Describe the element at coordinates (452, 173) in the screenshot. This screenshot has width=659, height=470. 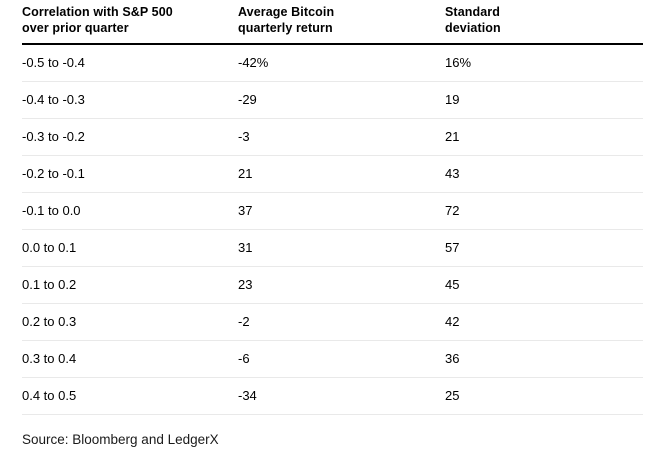
I see `cell-std-deviation: 43` at that location.